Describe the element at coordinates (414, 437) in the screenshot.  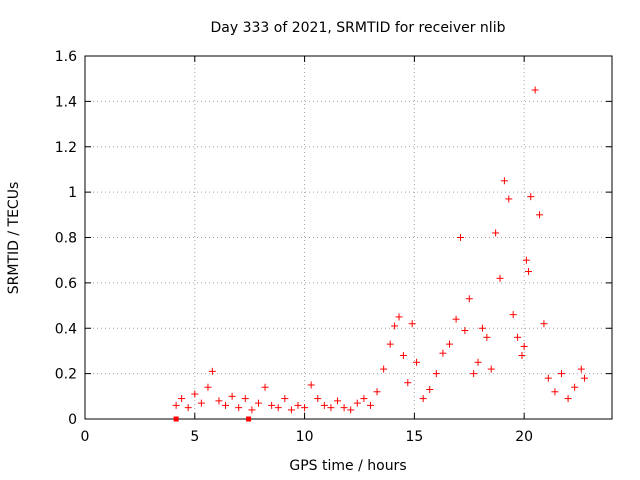
I see `x-tick-label: 15` at that location.